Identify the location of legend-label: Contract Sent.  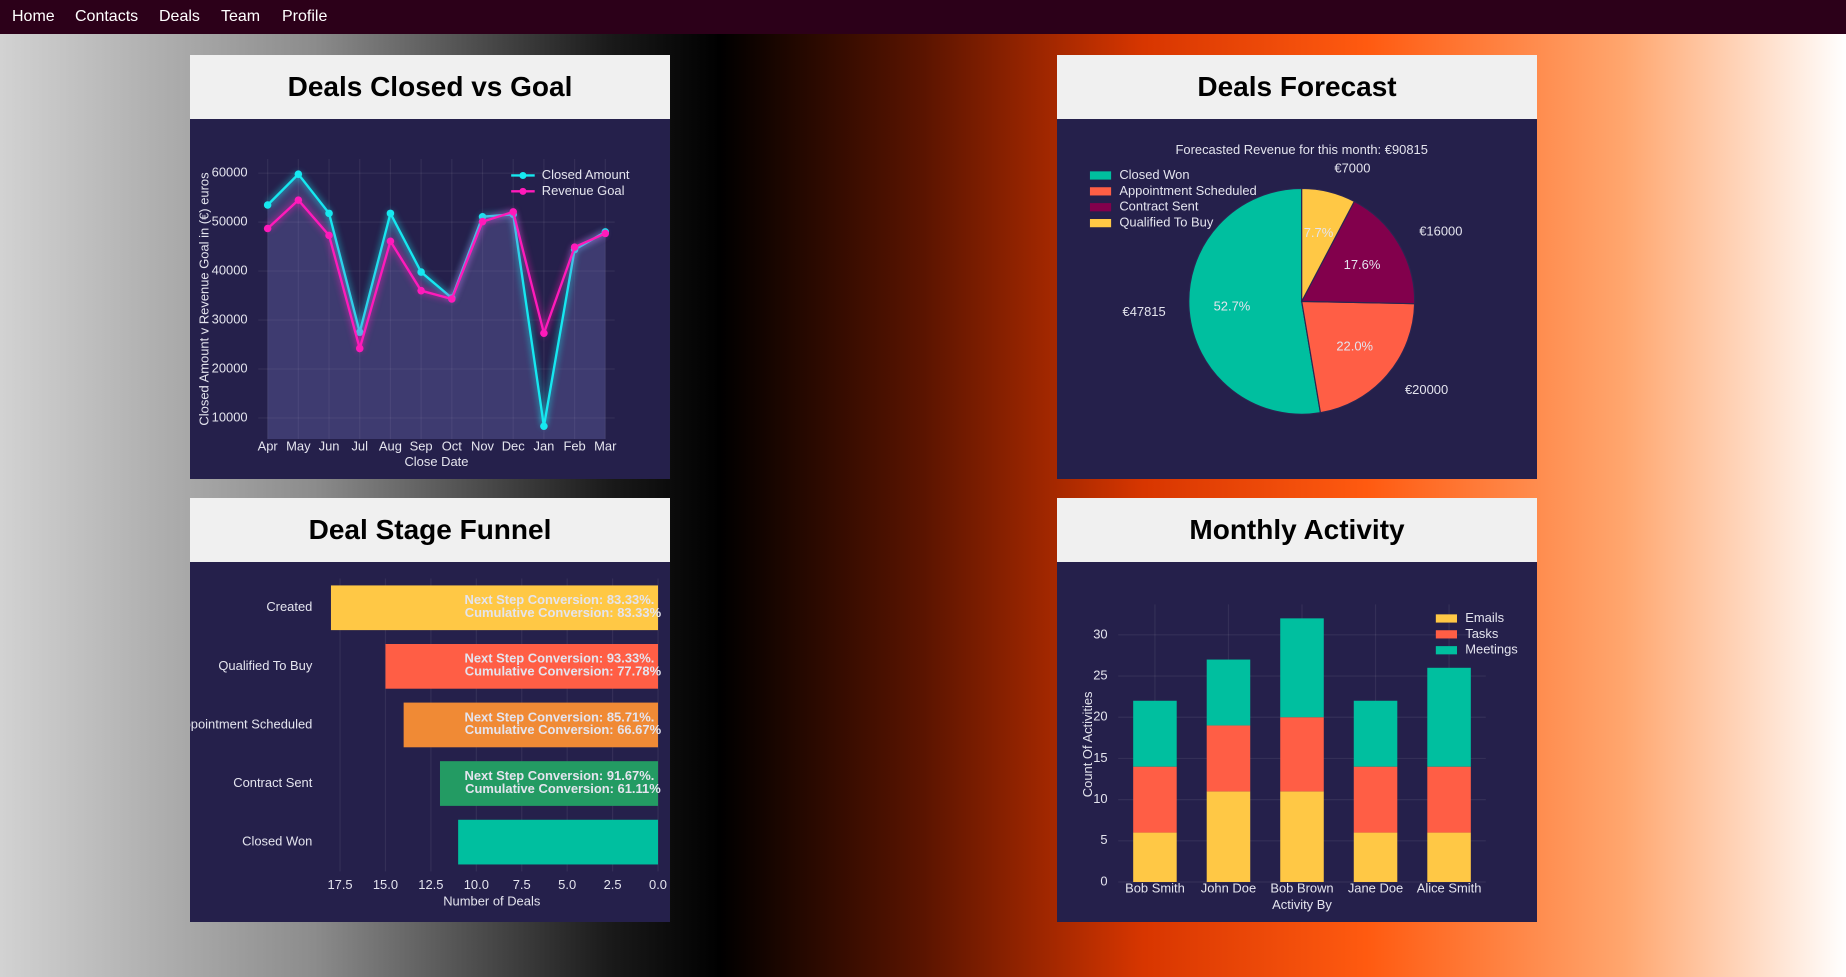
(1159, 206).